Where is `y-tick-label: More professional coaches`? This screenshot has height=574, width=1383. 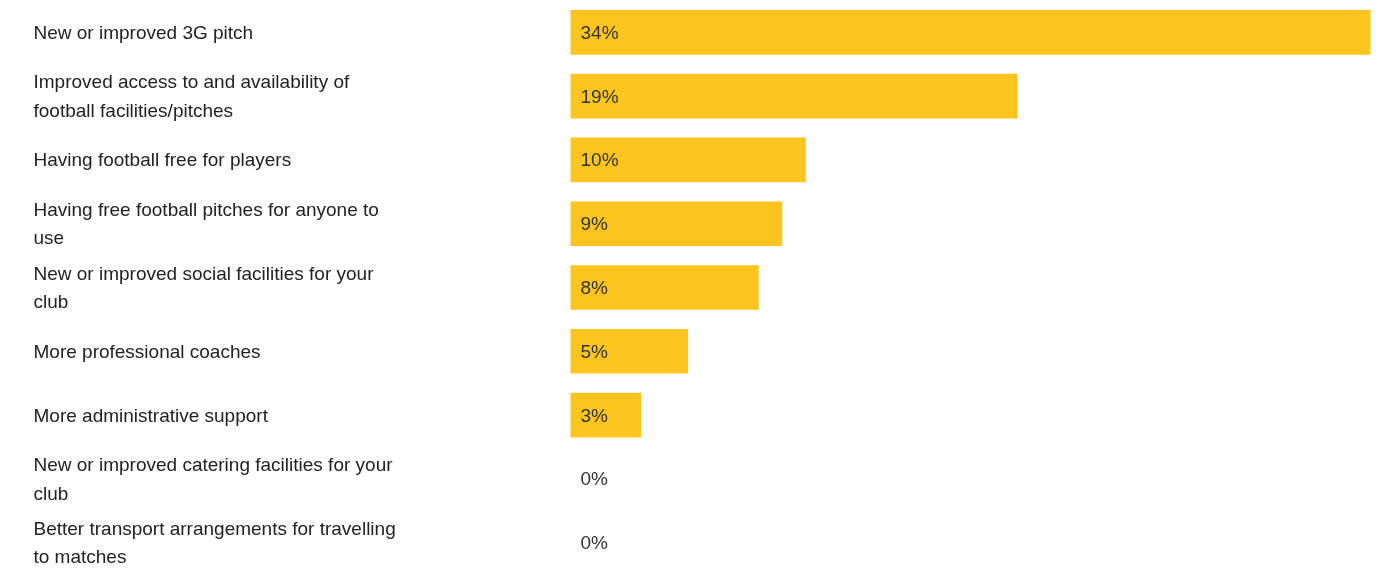
y-tick-label: More professional coaches is located at coordinates (147, 351).